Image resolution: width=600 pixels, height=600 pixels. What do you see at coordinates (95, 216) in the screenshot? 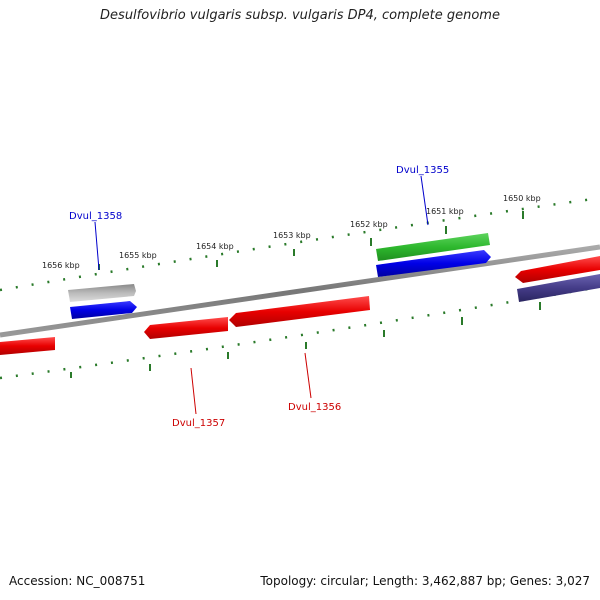
I see `gene-label-dvul-1358: Dvul_1358` at bounding box center [95, 216].